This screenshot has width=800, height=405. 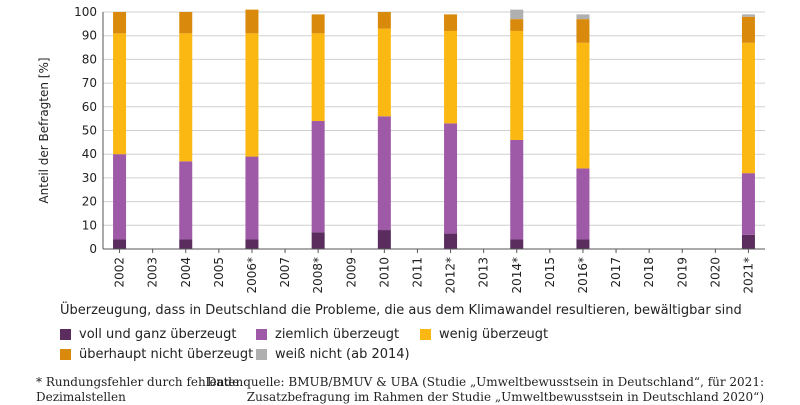 I want to click on x-tick-label: 2011, so click(x=417, y=272).